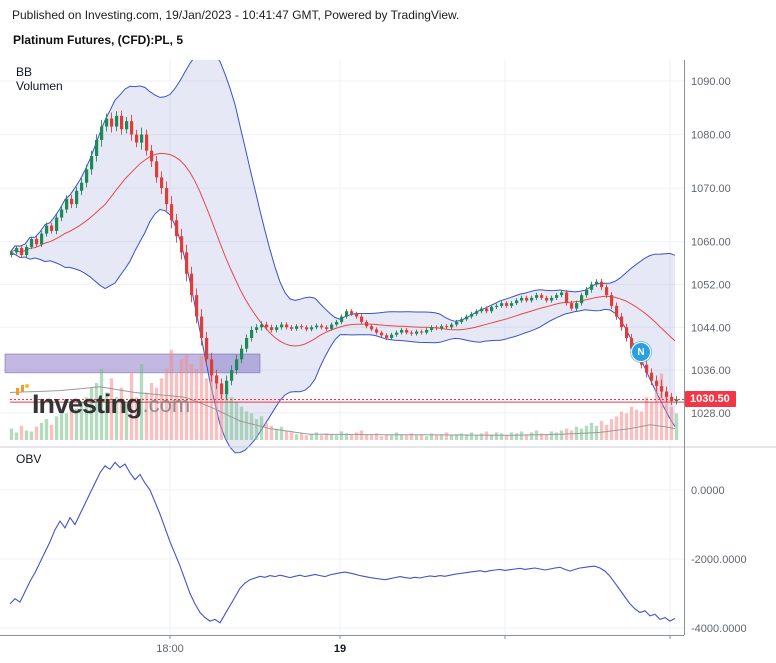 This screenshot has width=776, height=663. Describe the element at coordinates (166, 404) in the screenshot. I see `watermark-text-light: .com` at that location.